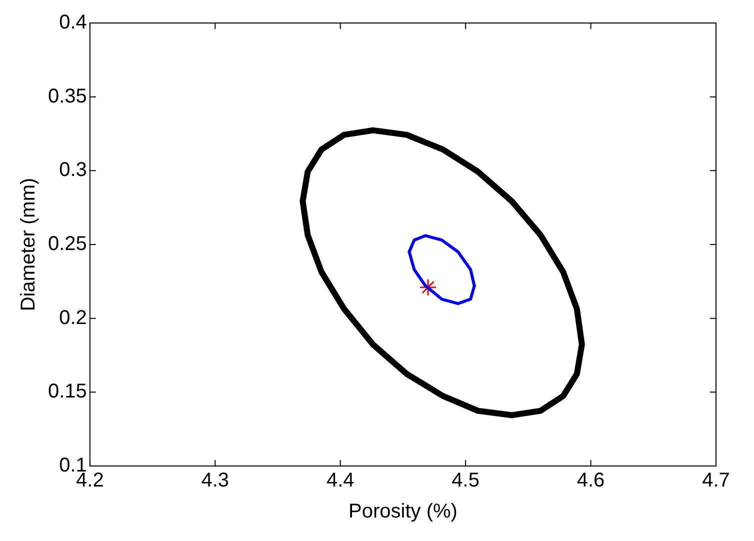  Describe the element at coordinates (73, 317) in the screenshot. I see `y-tick-label: 0.2` at that location.